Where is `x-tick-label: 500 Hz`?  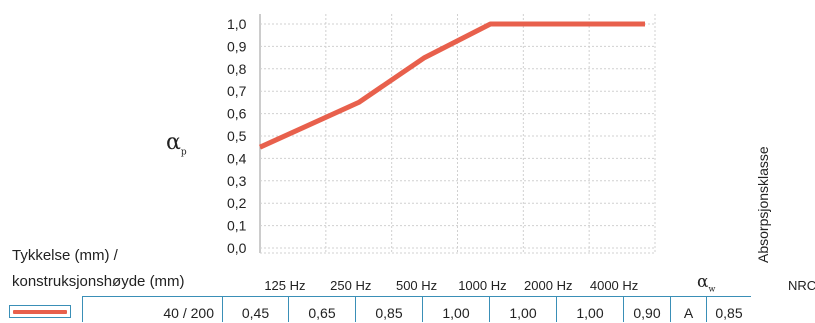 x-tick-label: 500 Hz is located at coordinates (416, 285).